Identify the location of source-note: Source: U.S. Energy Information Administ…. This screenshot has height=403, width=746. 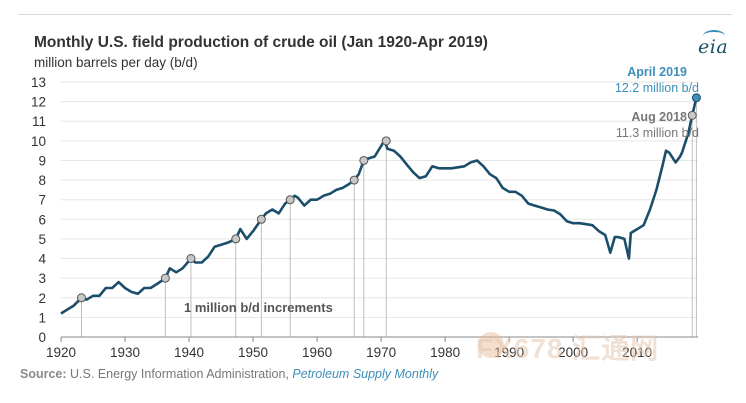
(229, 374).